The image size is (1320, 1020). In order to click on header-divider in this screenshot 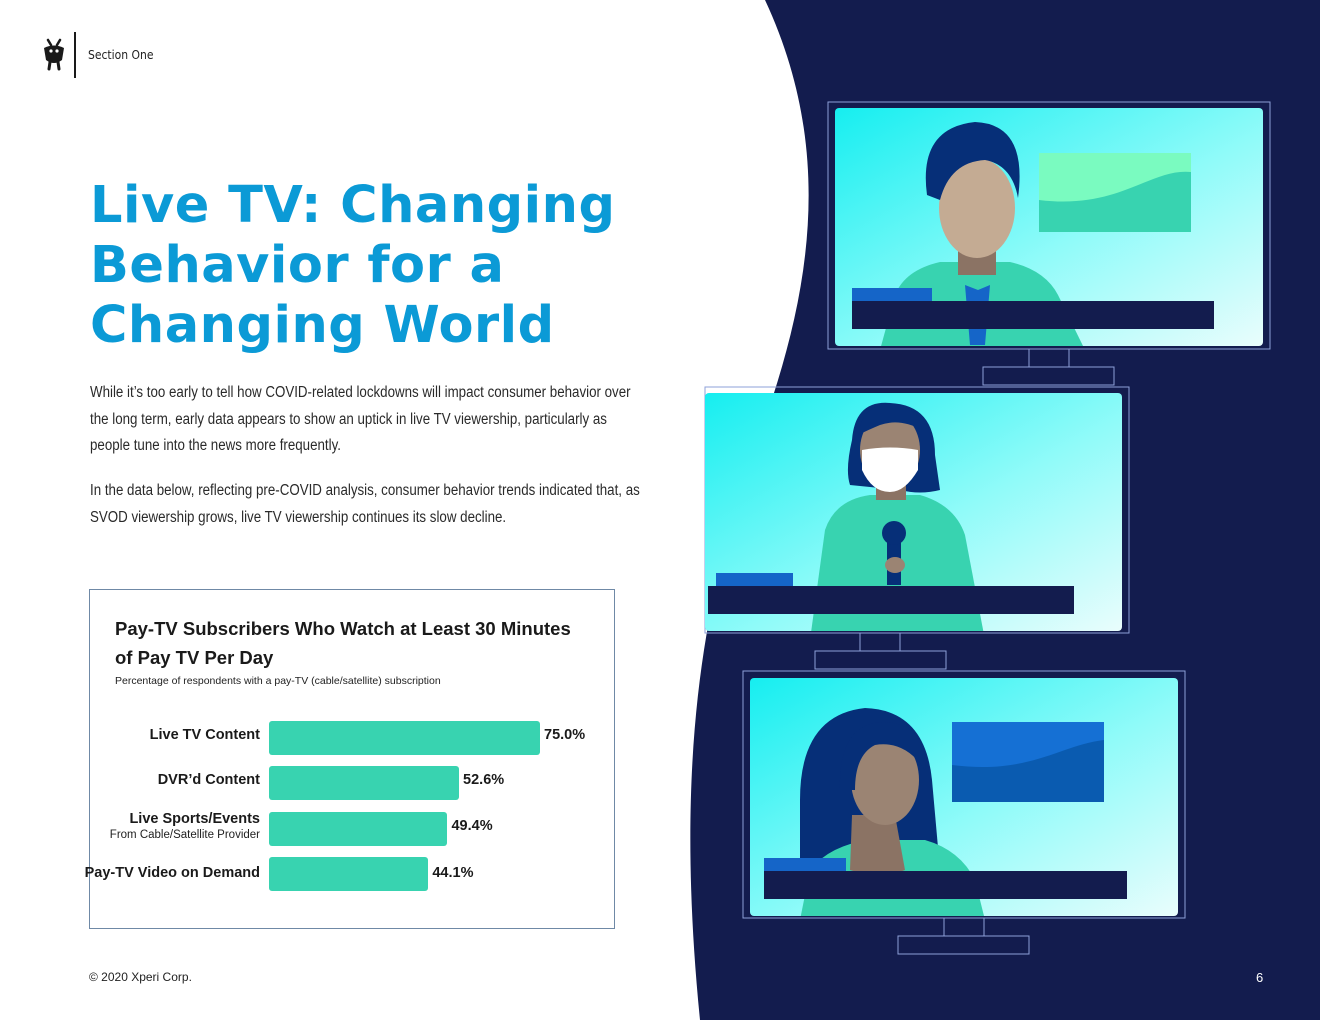, I will do `click(75, 55)`.